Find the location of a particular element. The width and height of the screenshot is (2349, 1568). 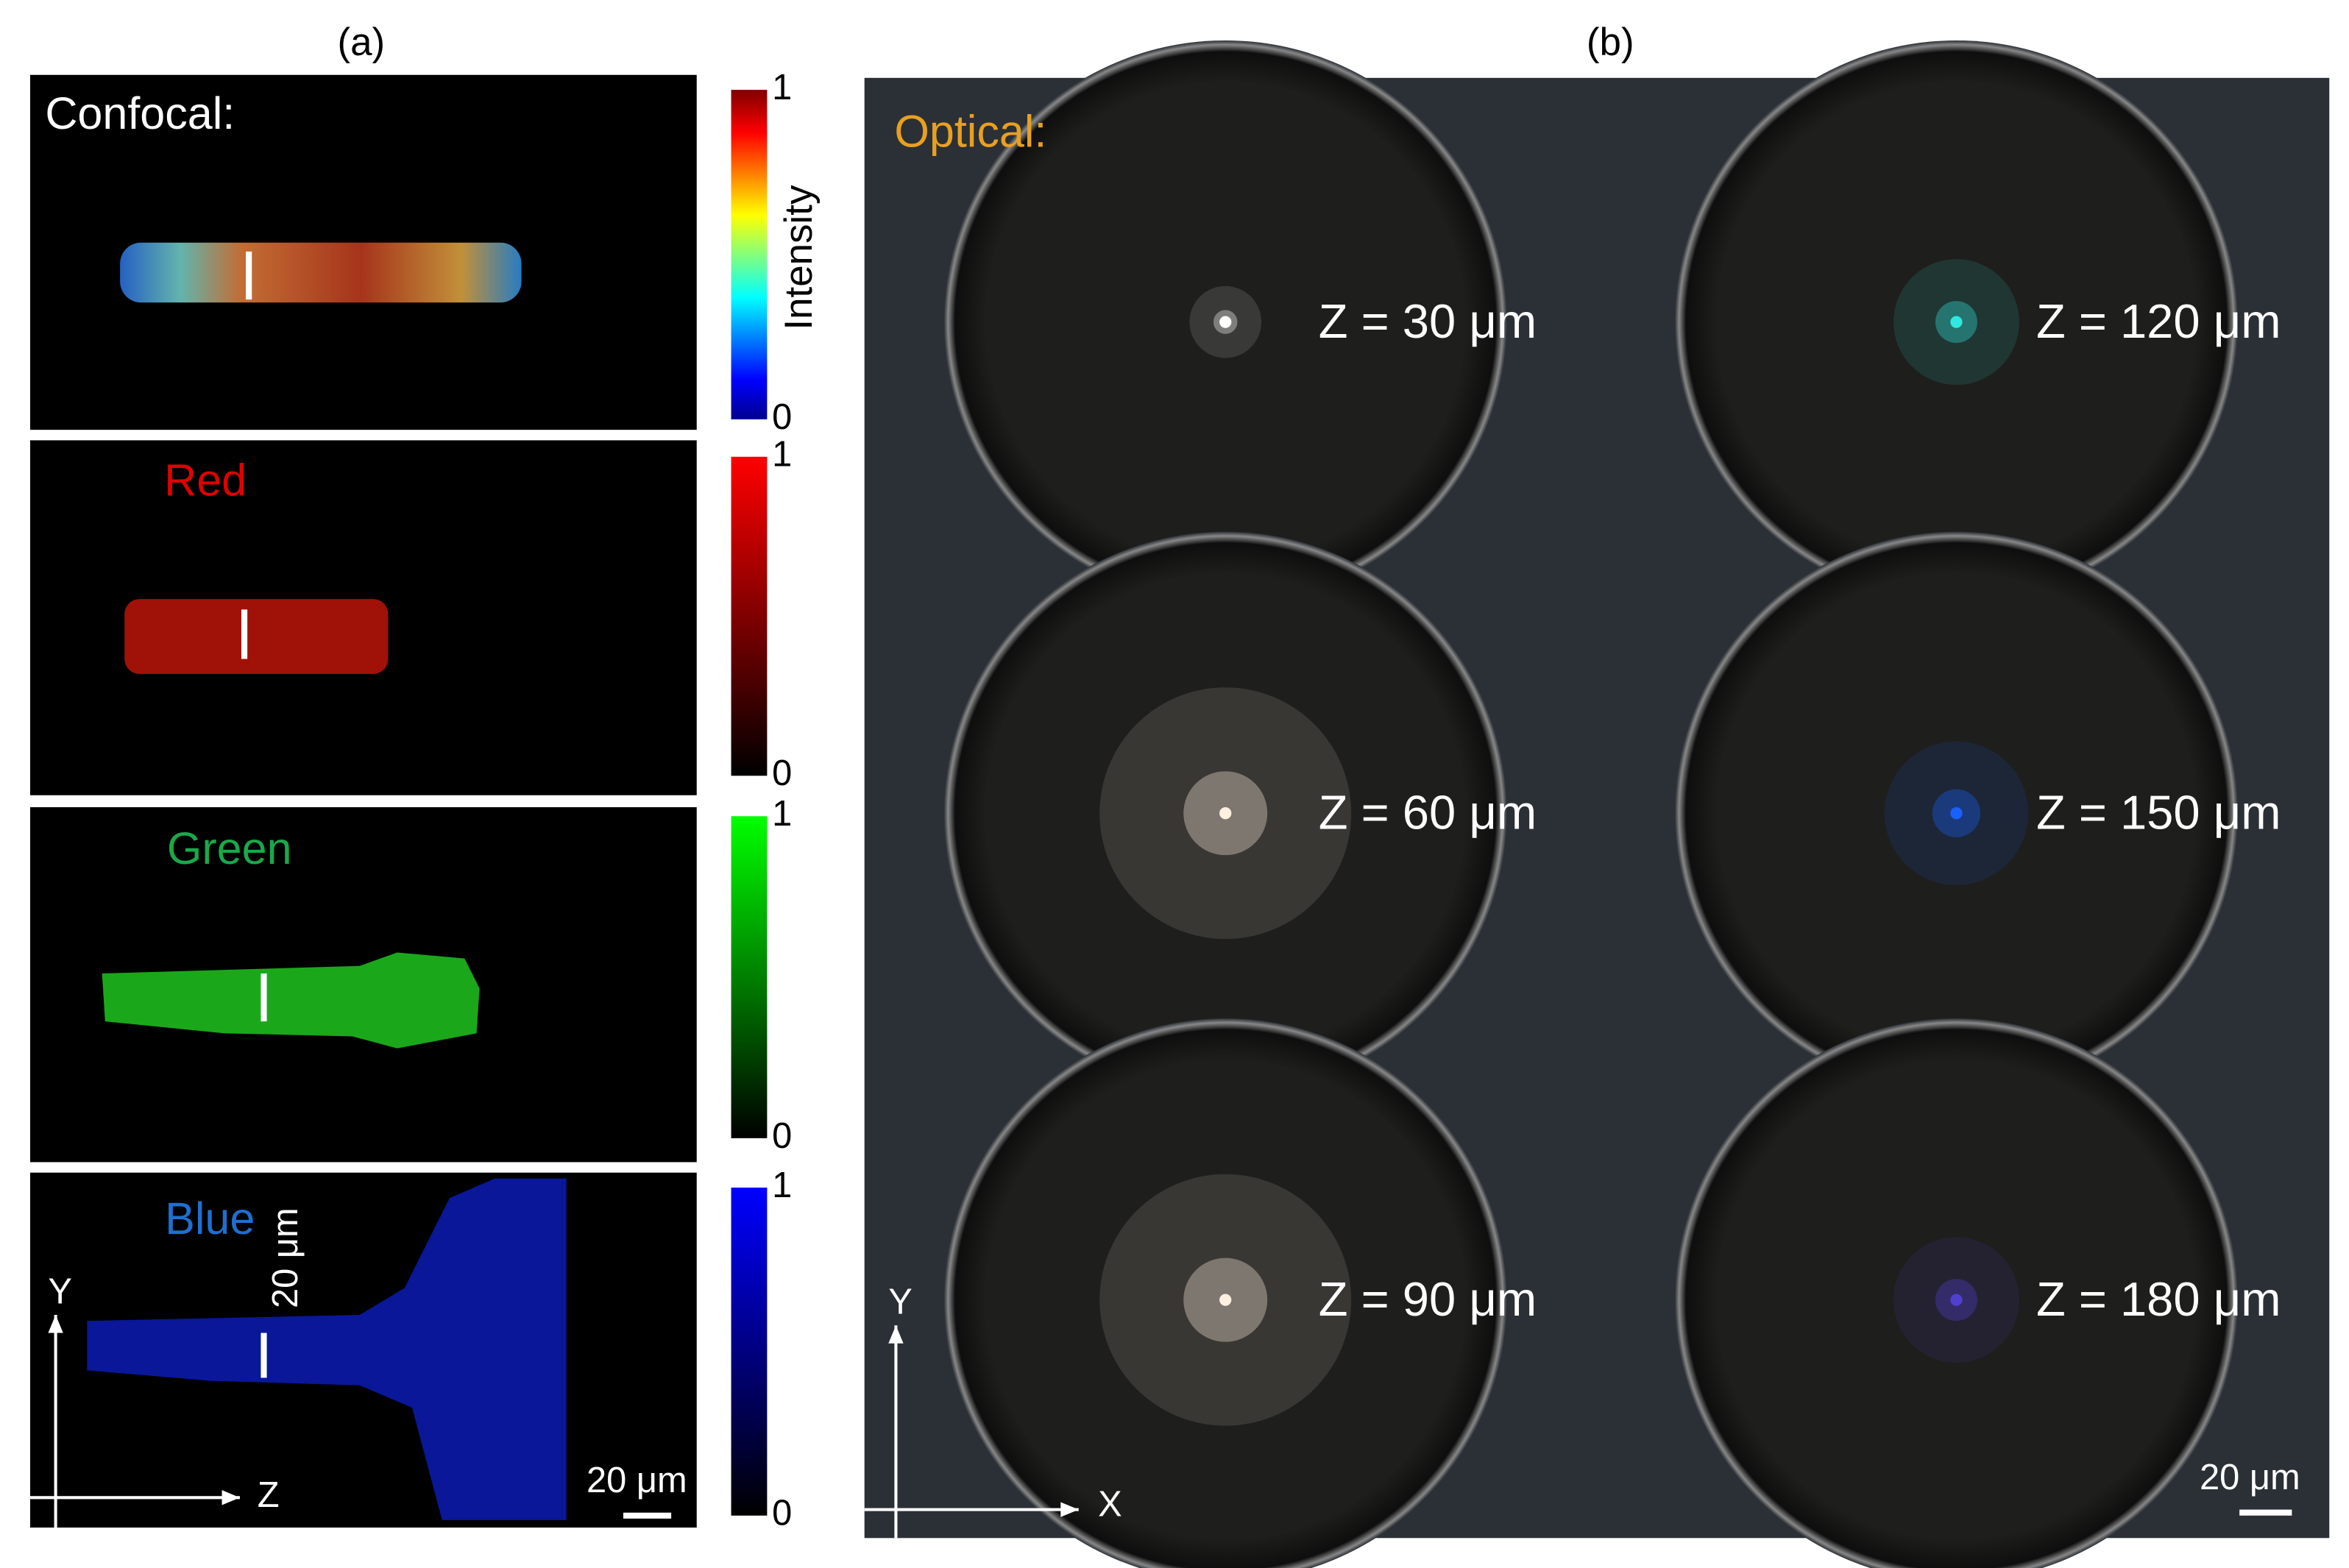

green-profile is located at coordinates (291, 1000).